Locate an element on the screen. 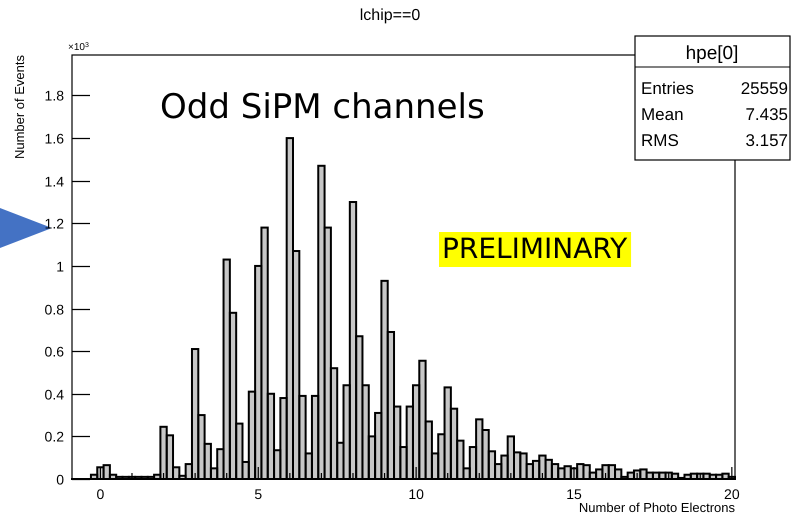 The height and width of the screenshot is (520, 793). y-tick-label: 0.6 is located at coordinates (54, 352).